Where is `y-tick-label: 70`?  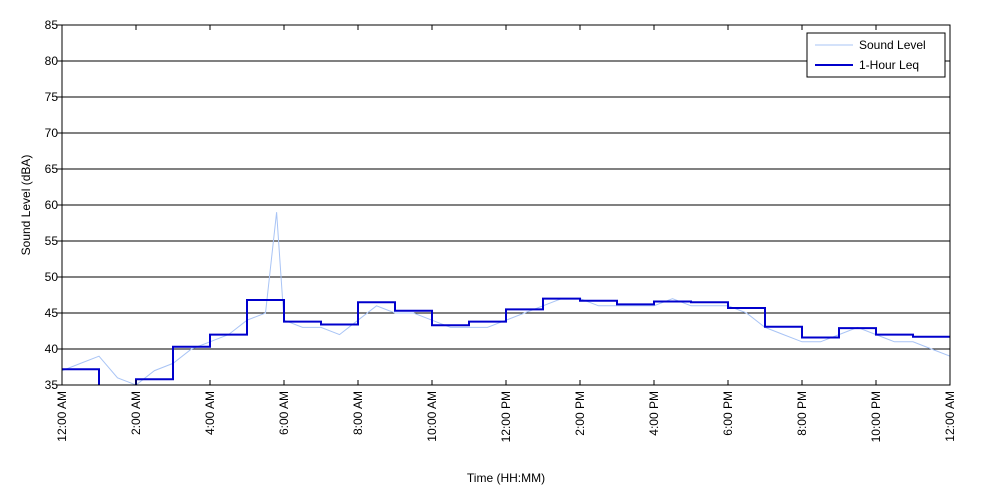 y-tick-label: 70 is located at coordinates (52, 133).